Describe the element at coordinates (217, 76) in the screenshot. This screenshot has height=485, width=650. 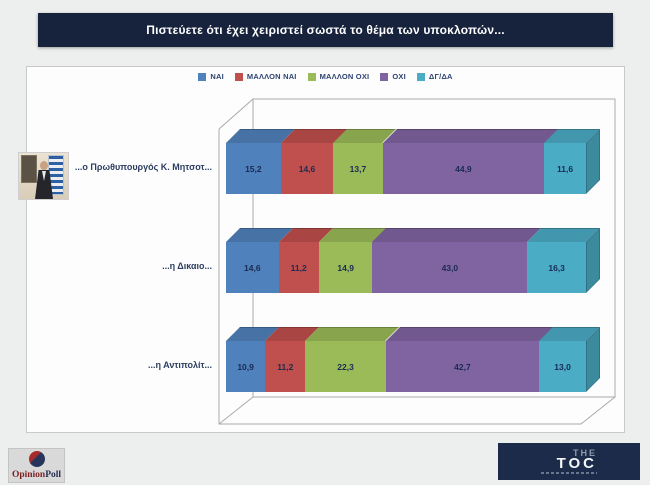
I see `legend-label: ΝΑΙ` at that location.